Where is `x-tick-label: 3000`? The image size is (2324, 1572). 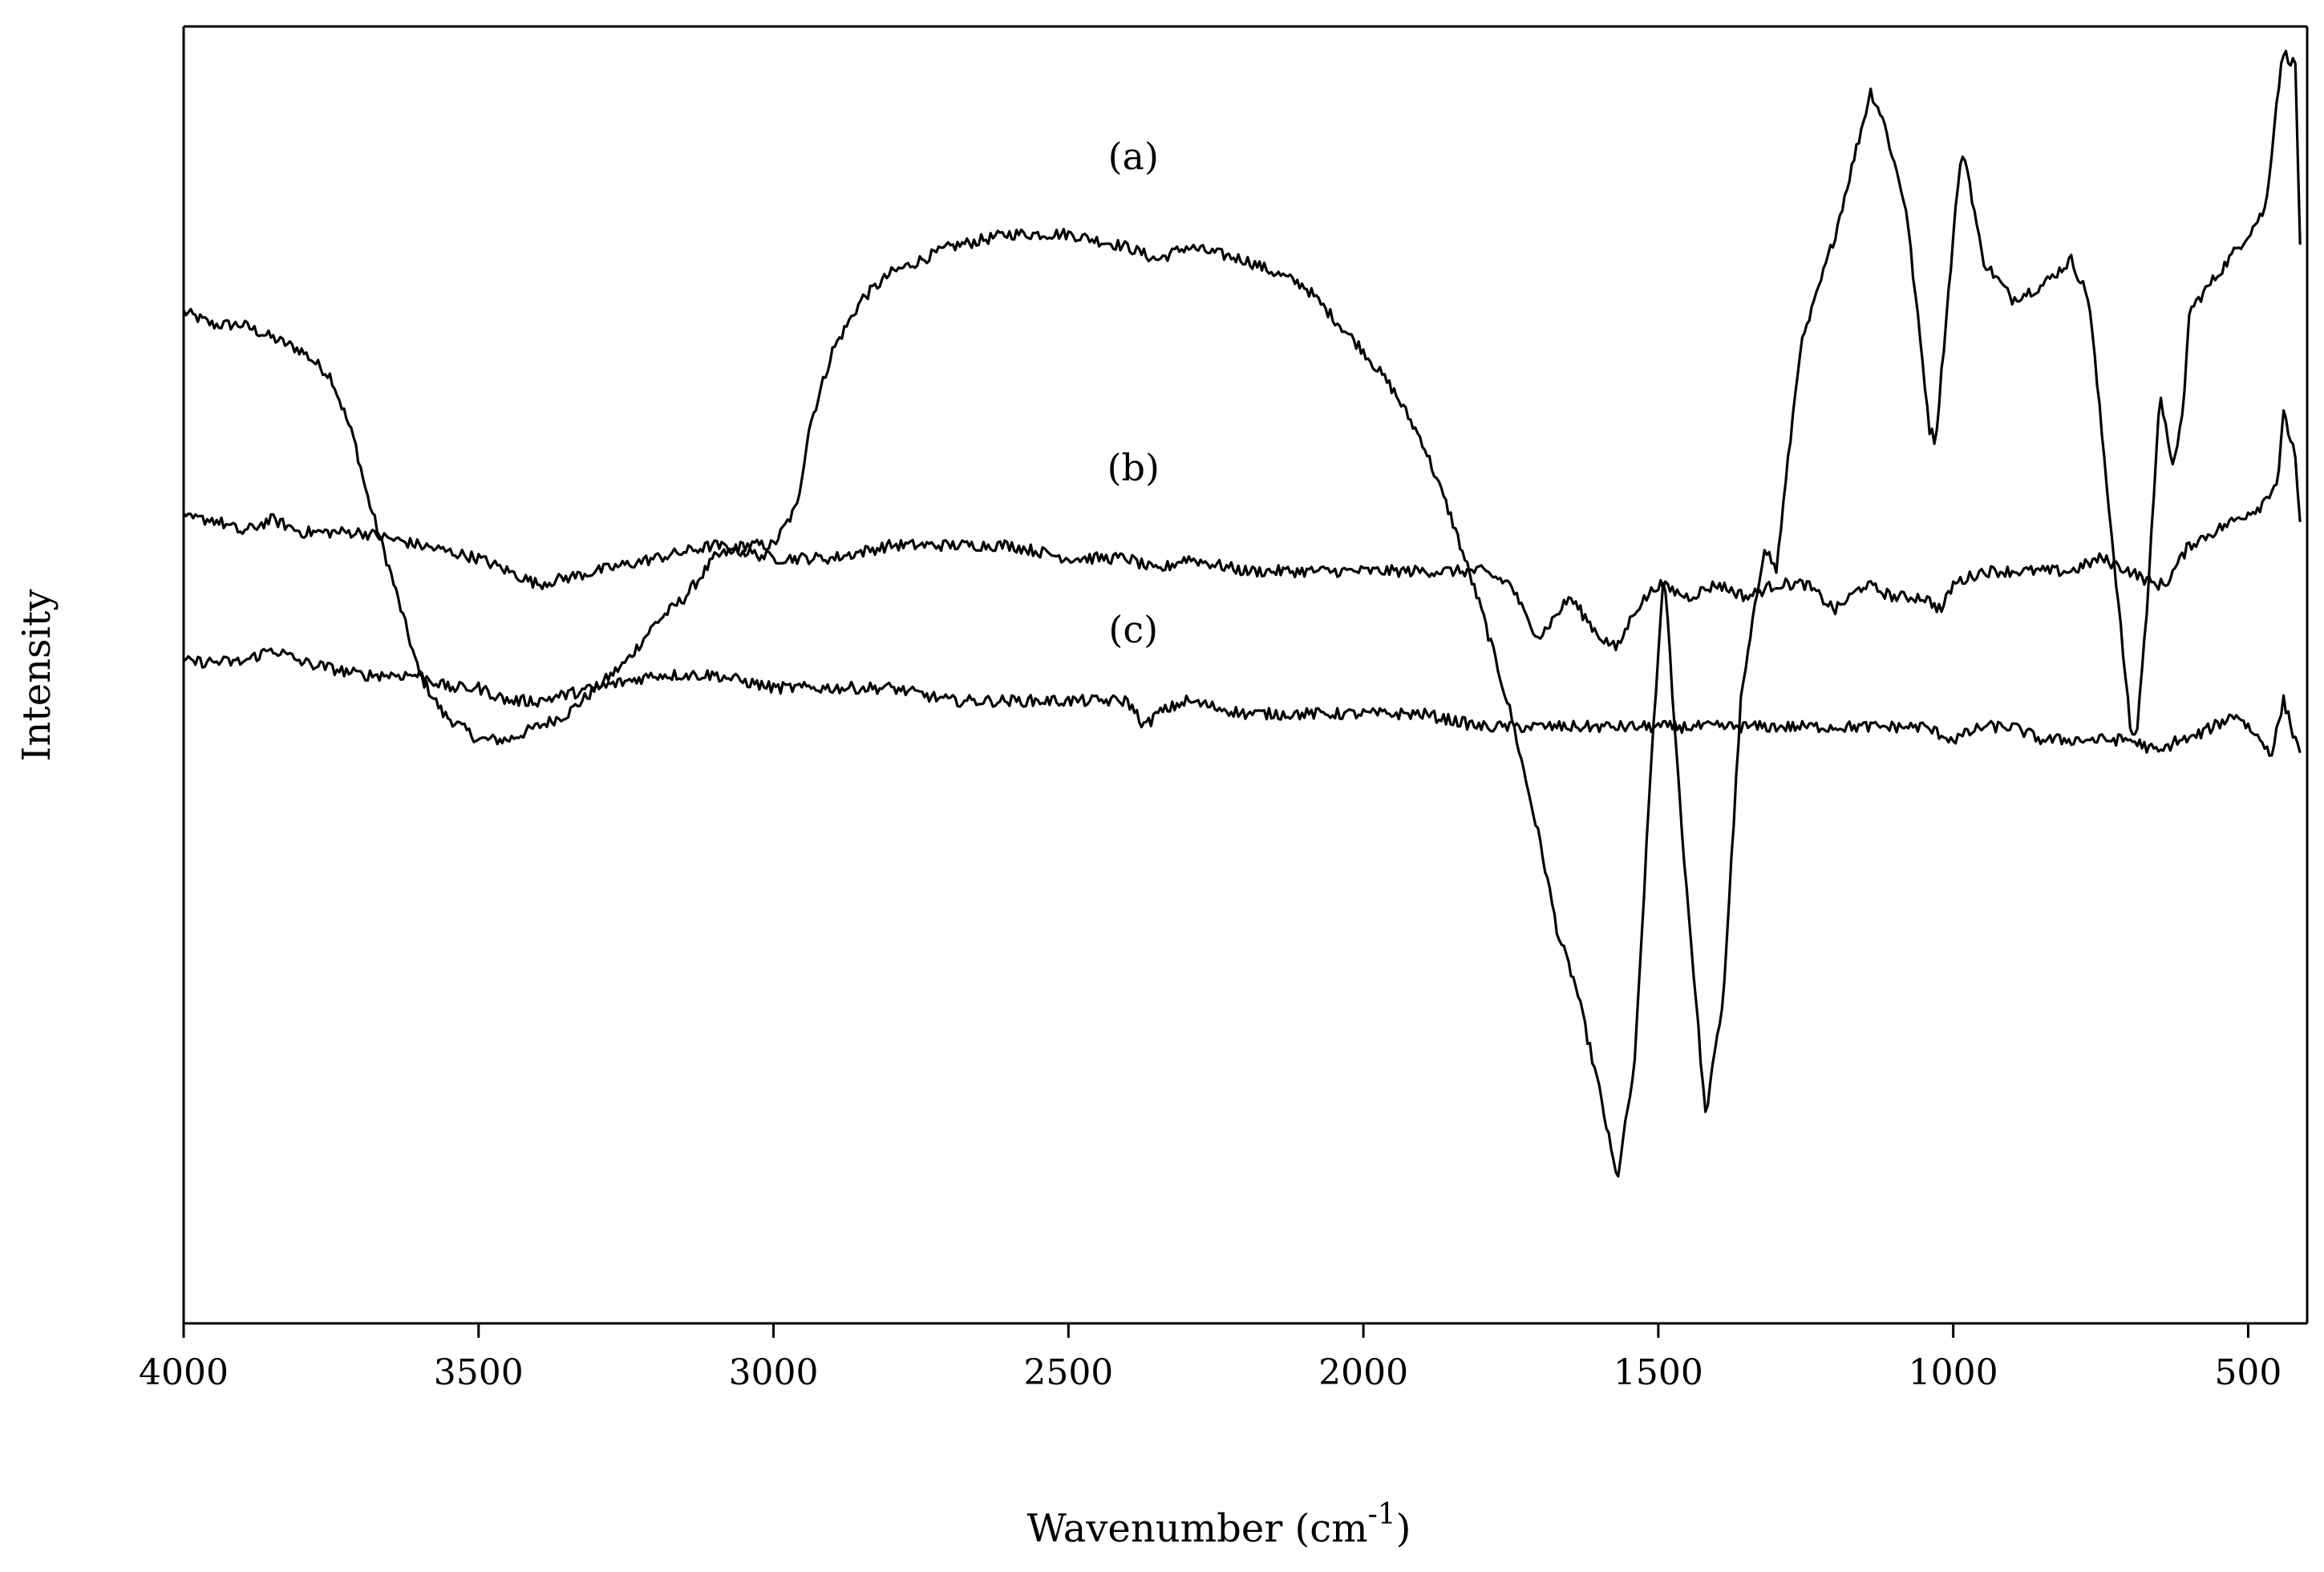 x-tick-label: 3000 is located at coordinates (774, 1372).